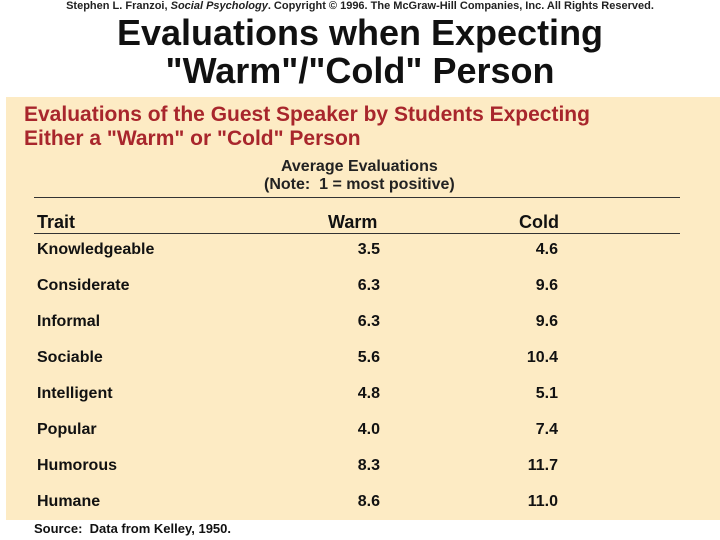 The image size is (720, 540). I want to click on warm-cell: 3.5, so click(368, 249).